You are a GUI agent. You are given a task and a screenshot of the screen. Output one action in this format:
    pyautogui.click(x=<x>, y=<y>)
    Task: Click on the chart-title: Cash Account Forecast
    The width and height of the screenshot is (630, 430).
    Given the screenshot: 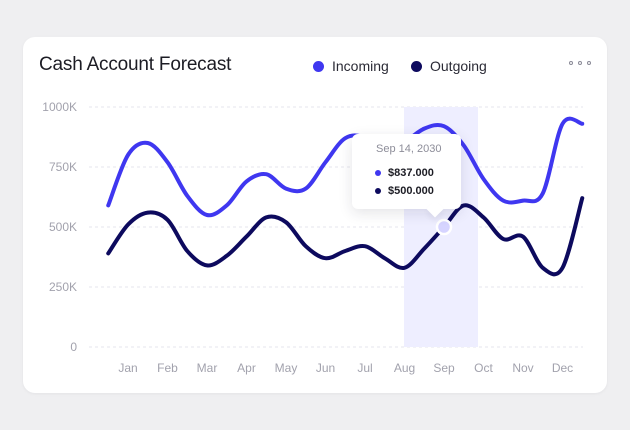 What is the action you would take?
    pyautogui.click(x=135, y=64)
    